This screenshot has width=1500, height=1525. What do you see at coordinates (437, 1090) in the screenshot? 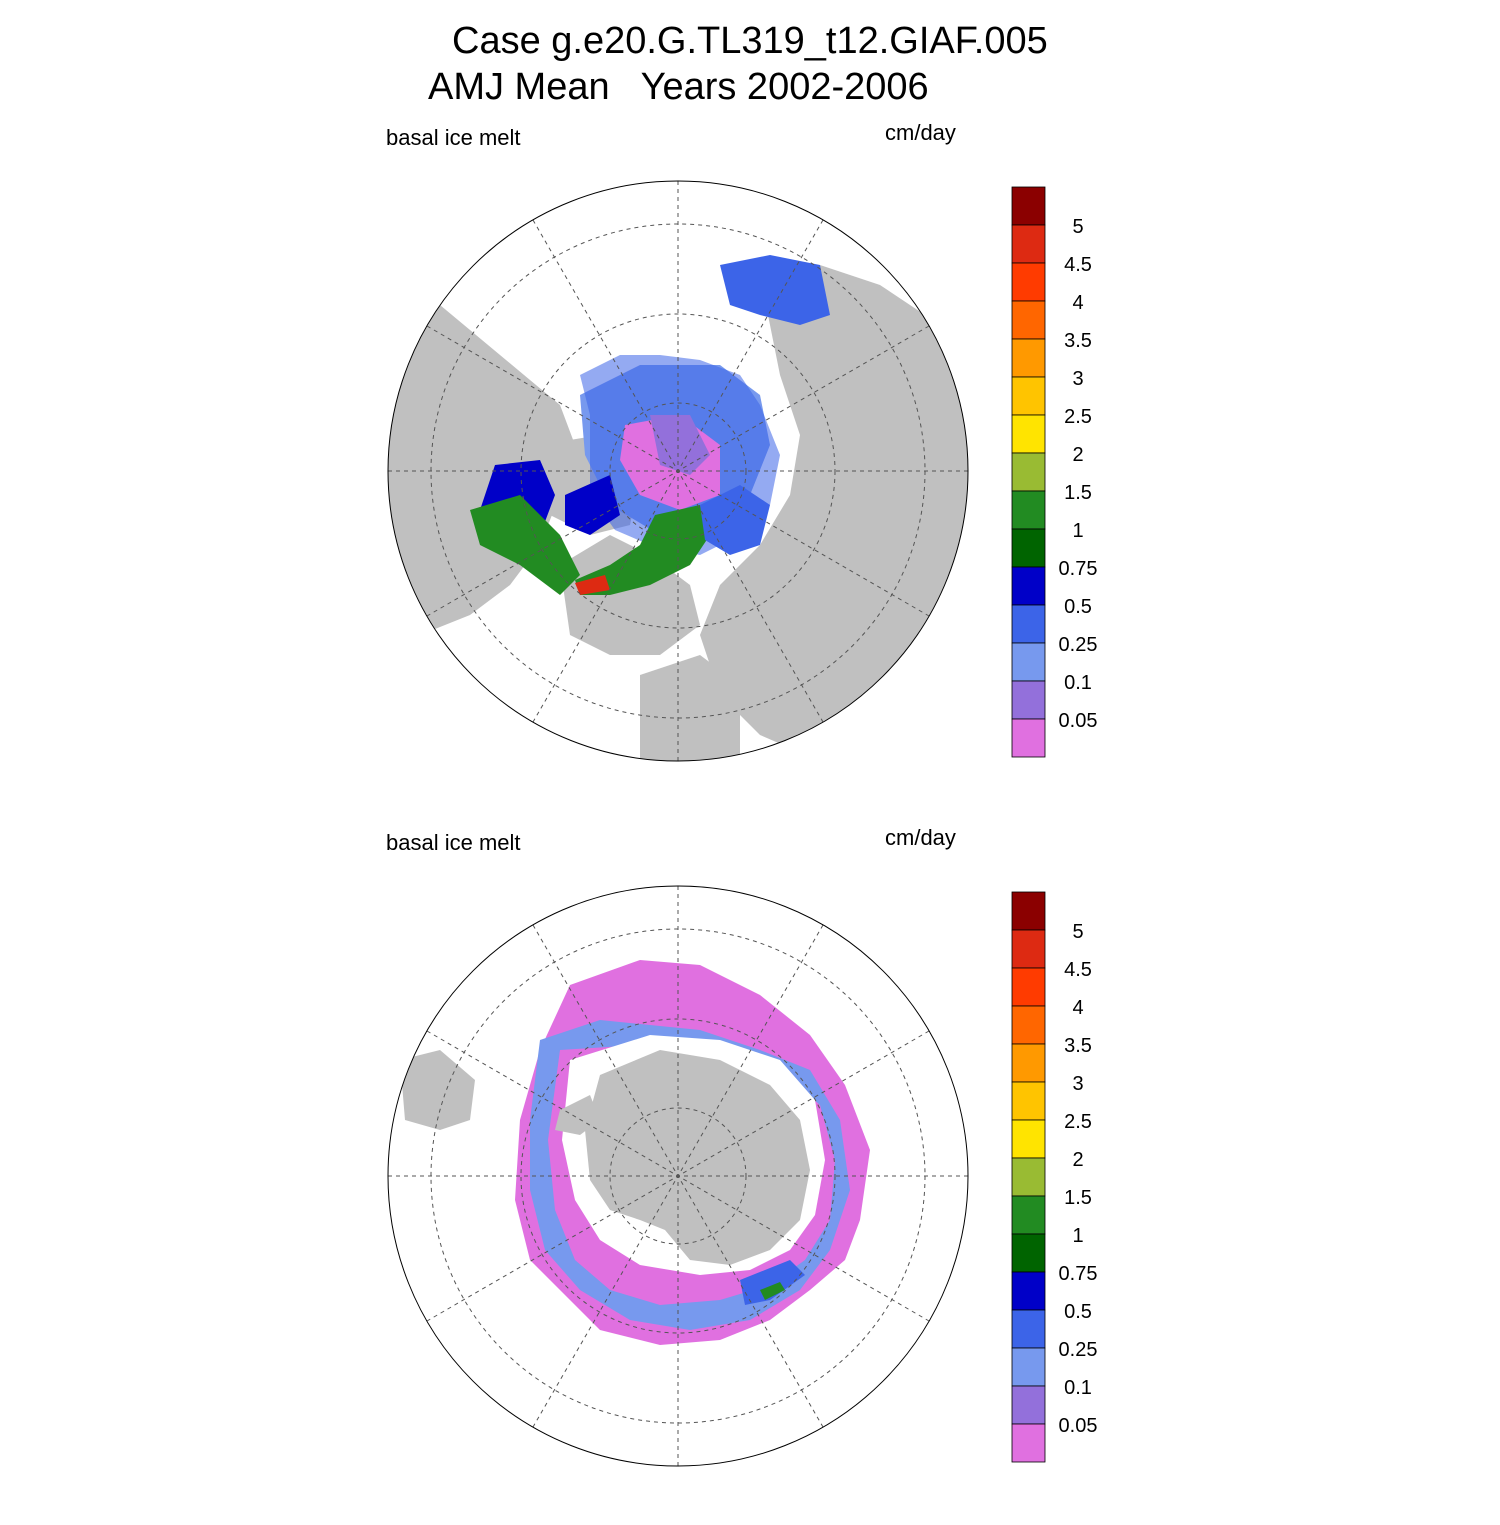
I see `south-america-land` at bounding box center [437, 1090].